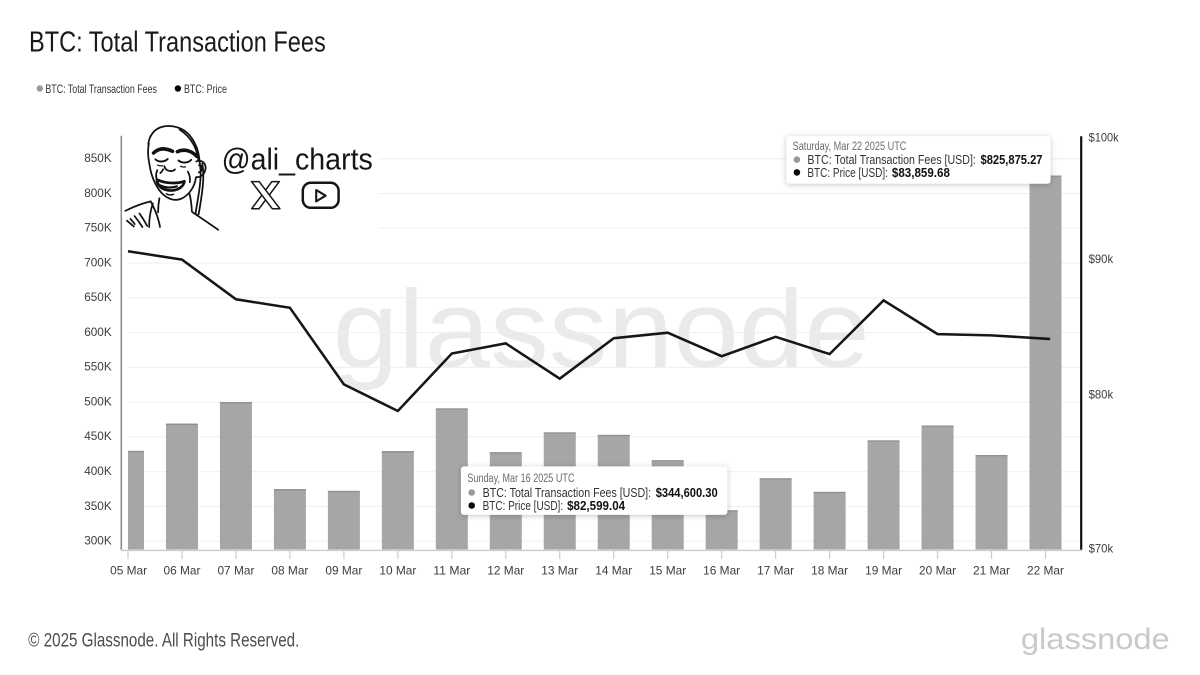 The image size is (1200, 675). Describe the element at coordinates (559, 570) in the screenshot. I see `svg-text: 13 Mar` at that location.